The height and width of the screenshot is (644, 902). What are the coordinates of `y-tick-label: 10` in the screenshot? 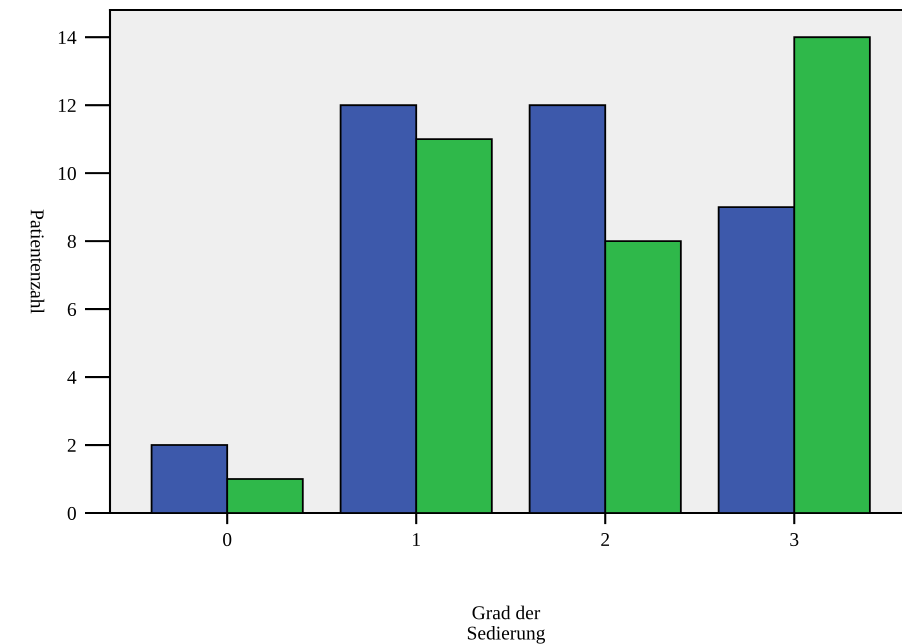 It's located at (67, 173).